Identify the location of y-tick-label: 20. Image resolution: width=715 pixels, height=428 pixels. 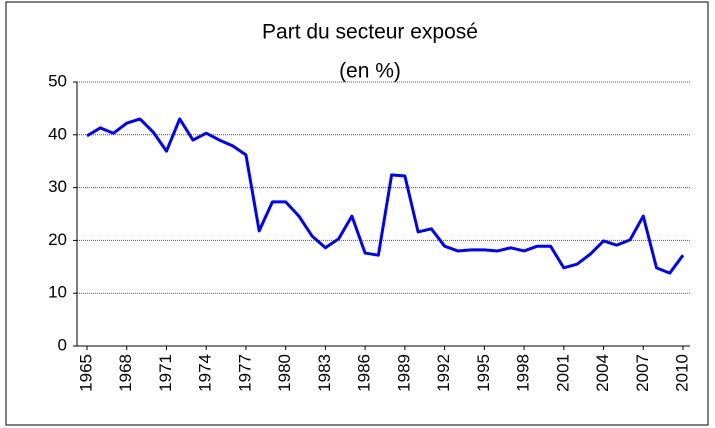
(57, 239).